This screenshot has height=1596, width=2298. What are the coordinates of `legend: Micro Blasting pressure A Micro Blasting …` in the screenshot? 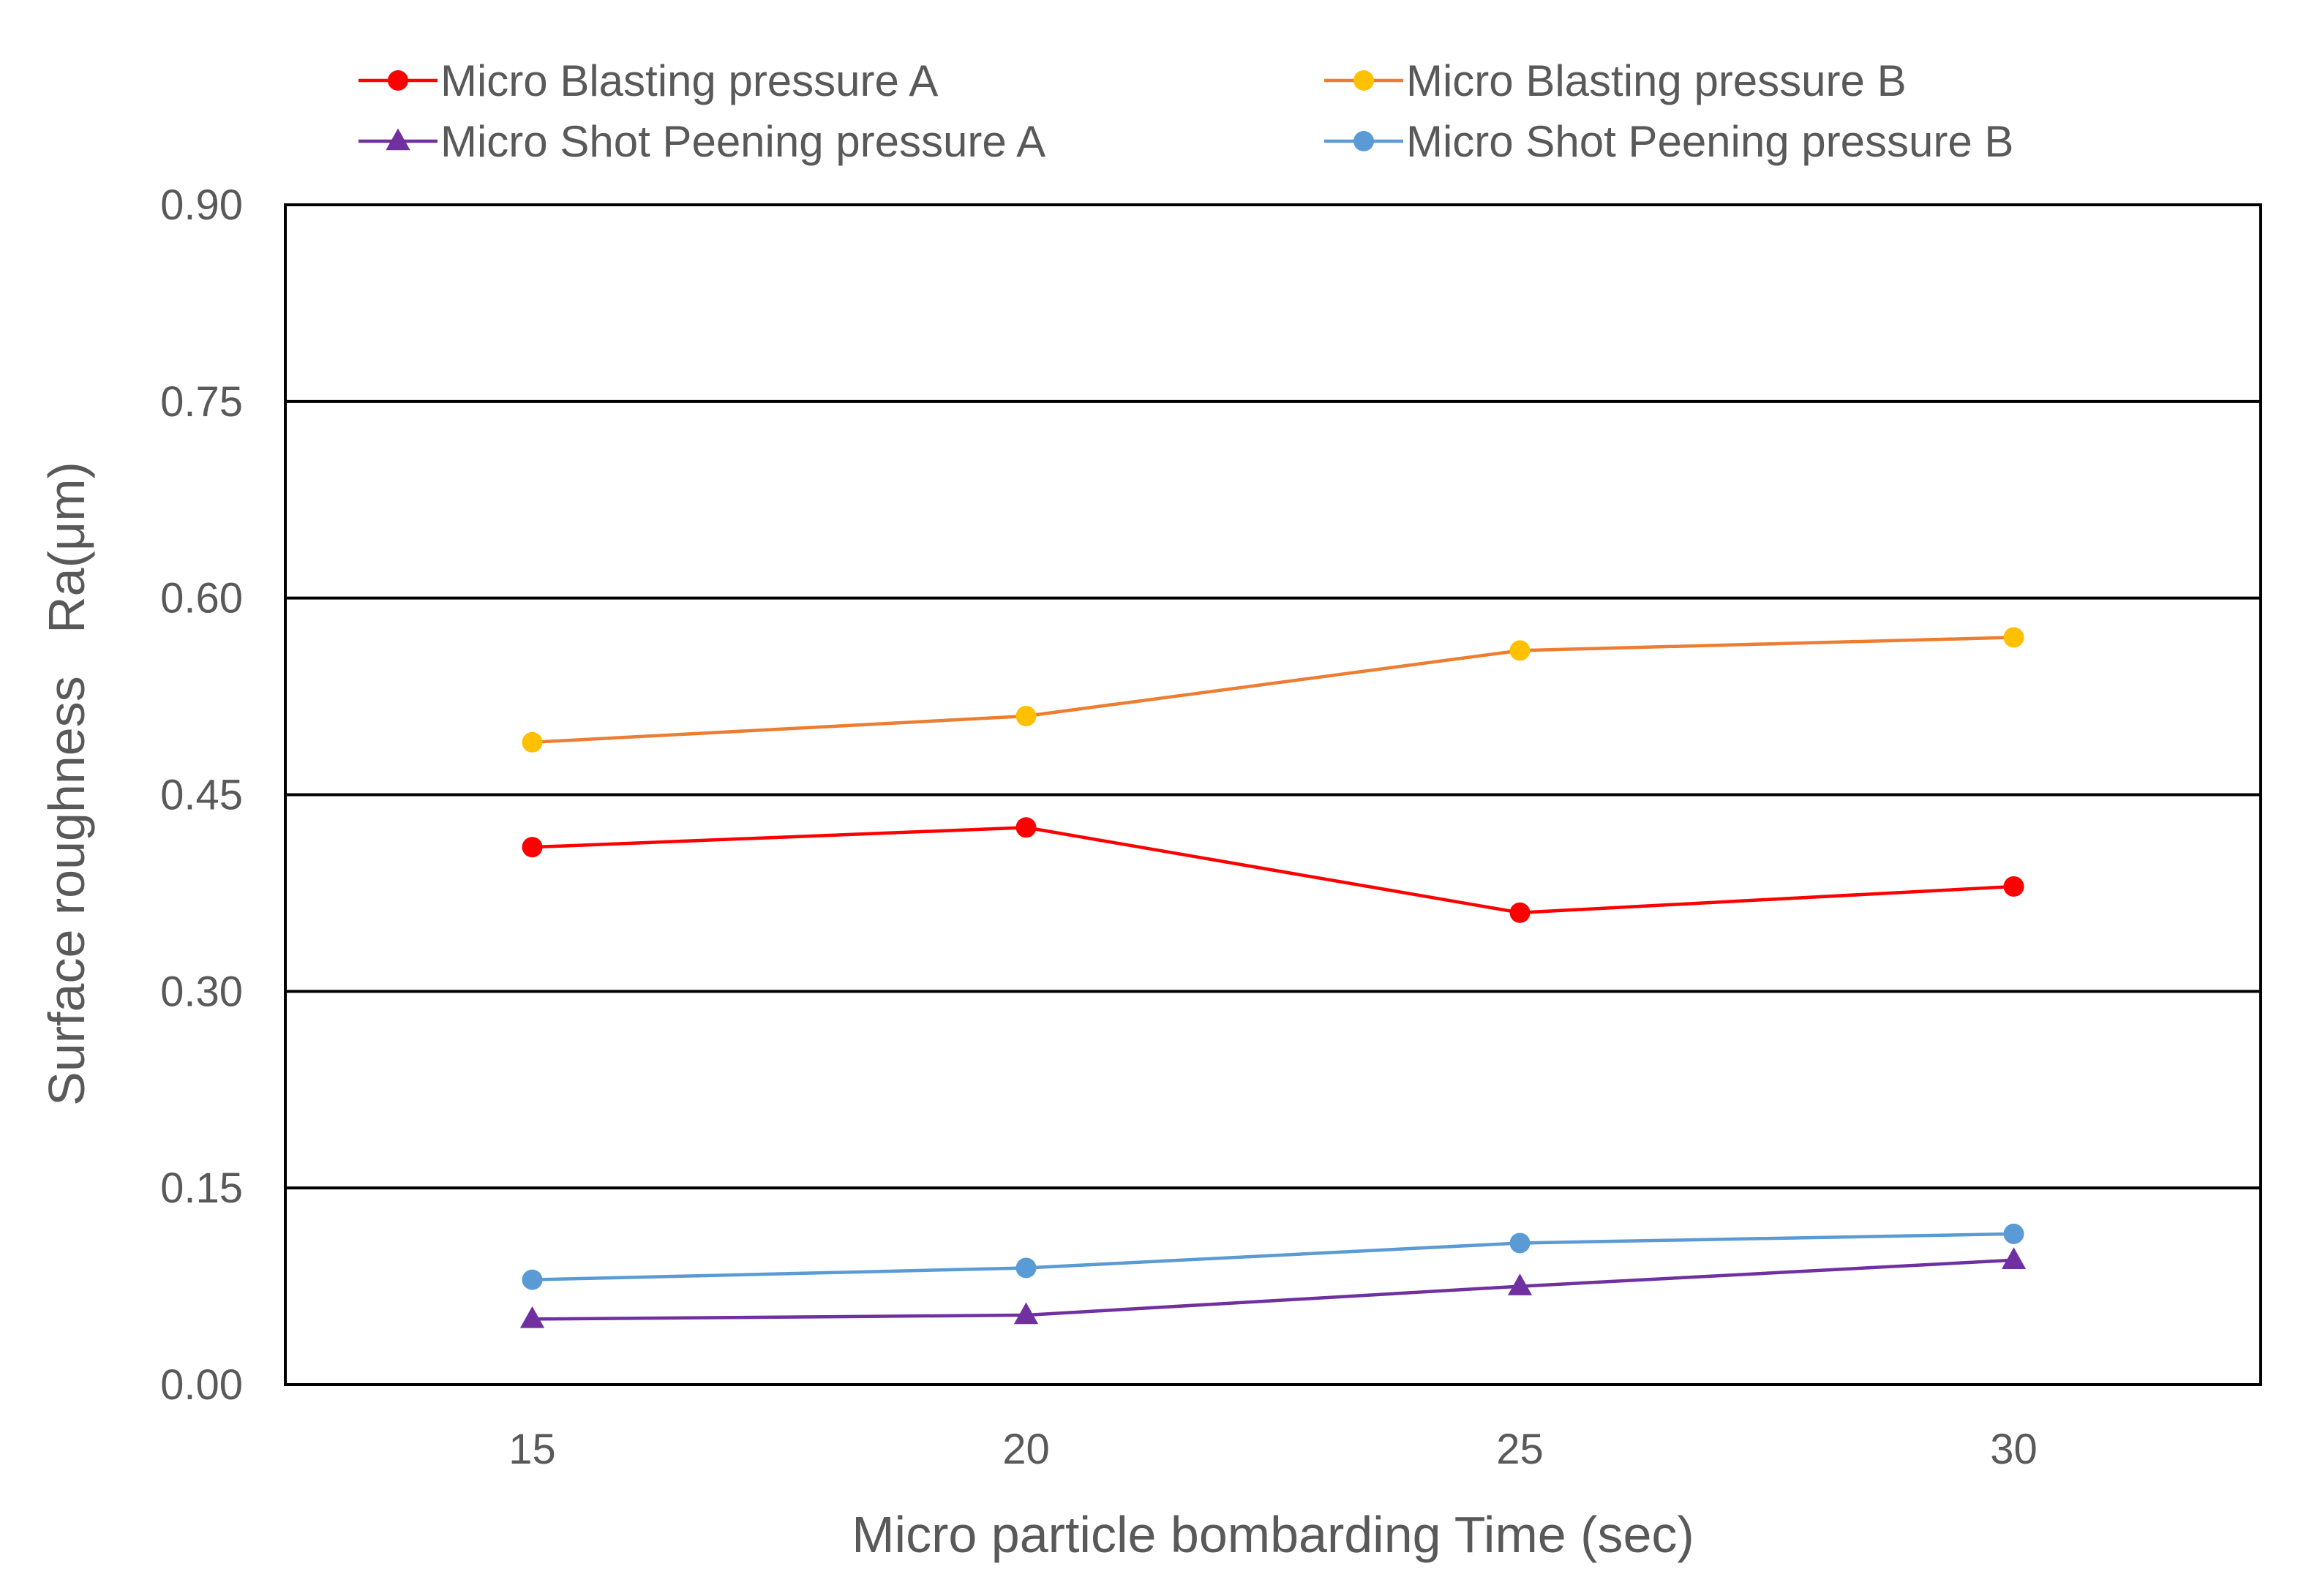 It's located at (1185, 111).